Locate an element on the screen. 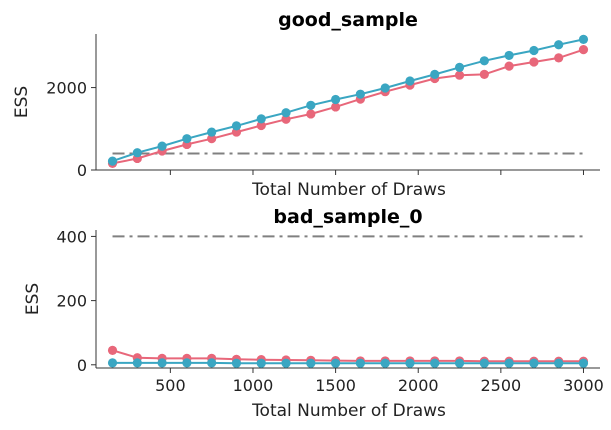 This screenshot has height=430, width=611. x-tick-label: 500 is located at coordinates (170, 385).